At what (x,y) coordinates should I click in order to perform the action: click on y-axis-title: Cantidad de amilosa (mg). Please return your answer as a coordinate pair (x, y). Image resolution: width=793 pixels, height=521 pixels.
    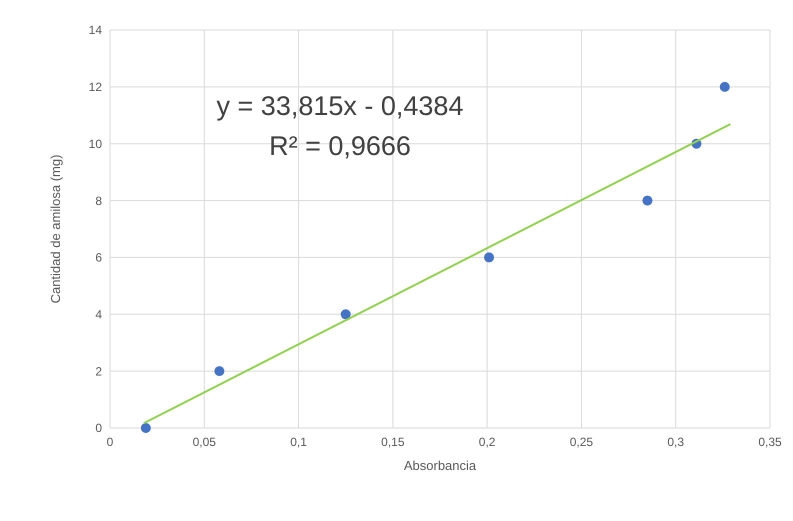
    Looking at the image, I should click on (55, 229).